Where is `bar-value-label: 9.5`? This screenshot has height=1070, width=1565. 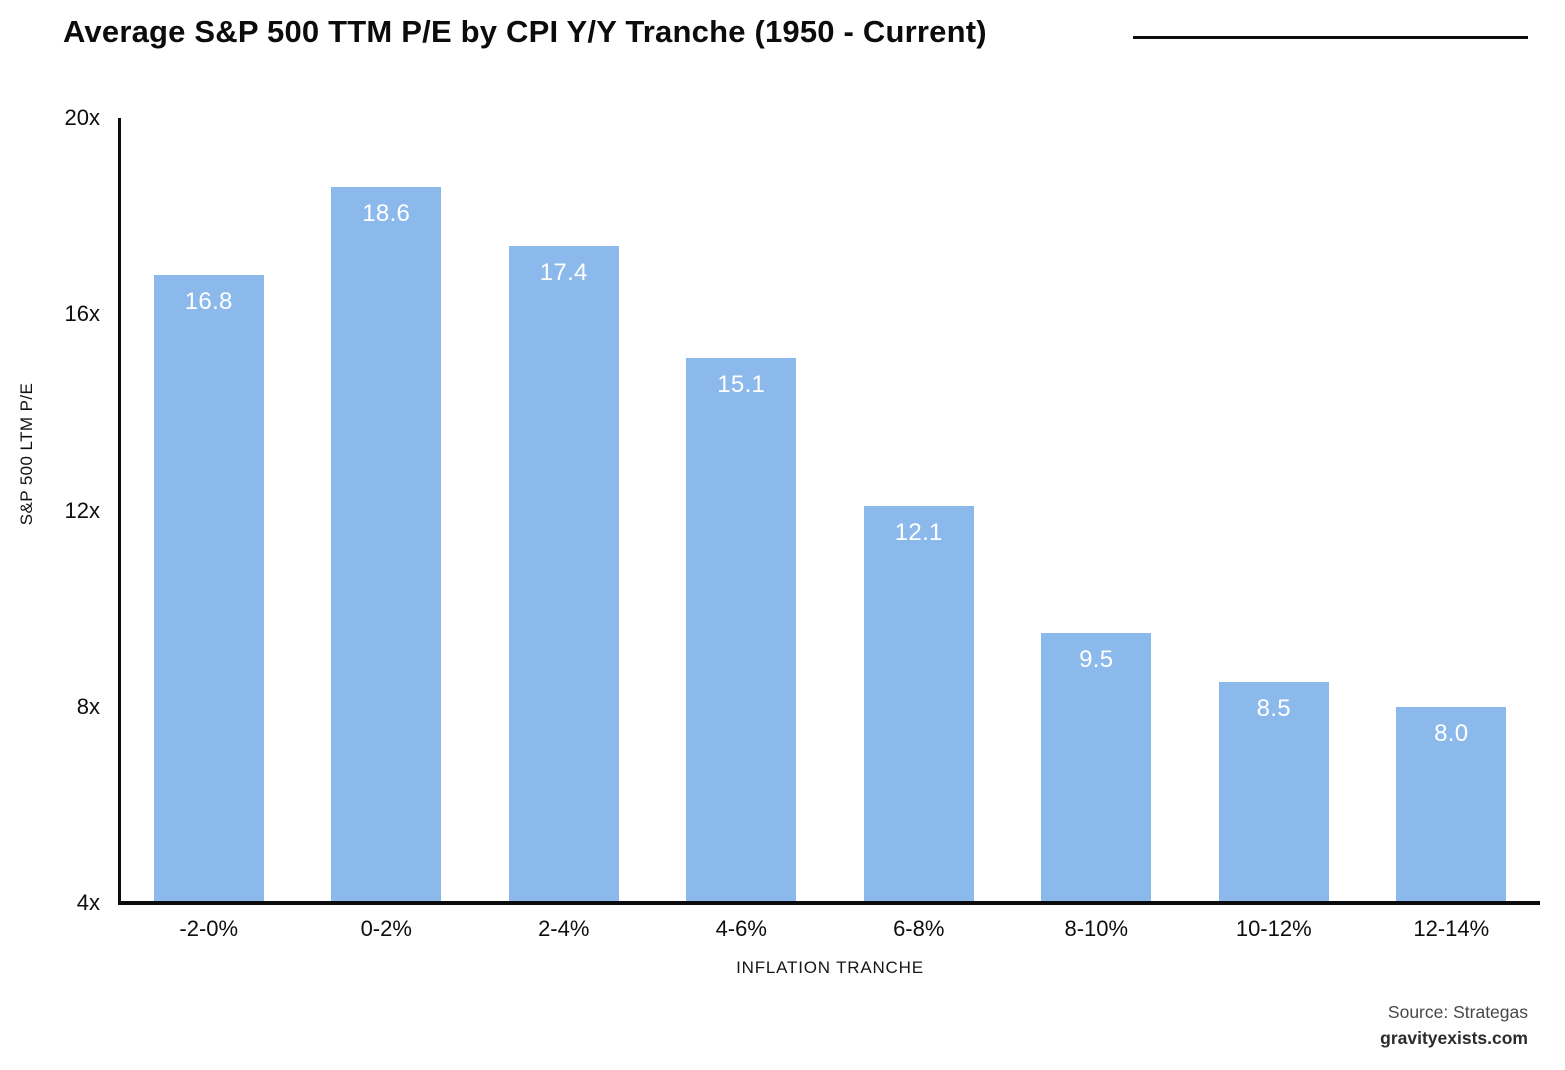
bar-value-label: 9.5 is located at coordinates (1096, 660).